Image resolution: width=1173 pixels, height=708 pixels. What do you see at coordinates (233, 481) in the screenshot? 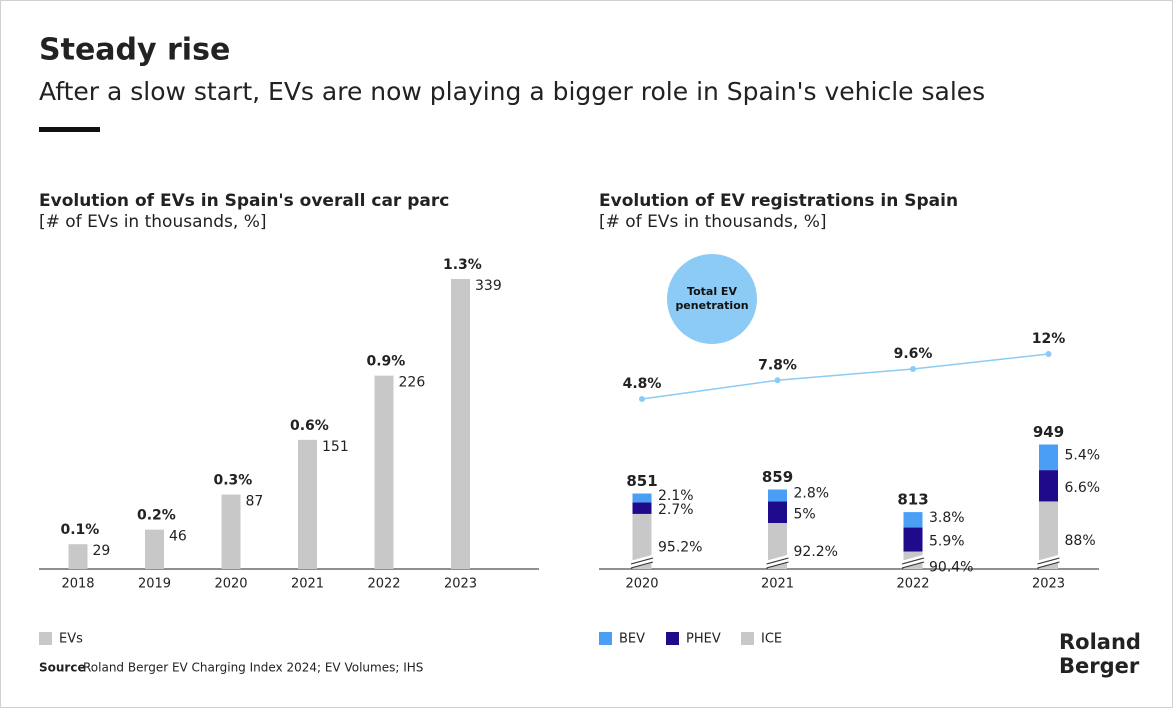
I see `share-label: 0.3%` at bounding box center [233, 481].